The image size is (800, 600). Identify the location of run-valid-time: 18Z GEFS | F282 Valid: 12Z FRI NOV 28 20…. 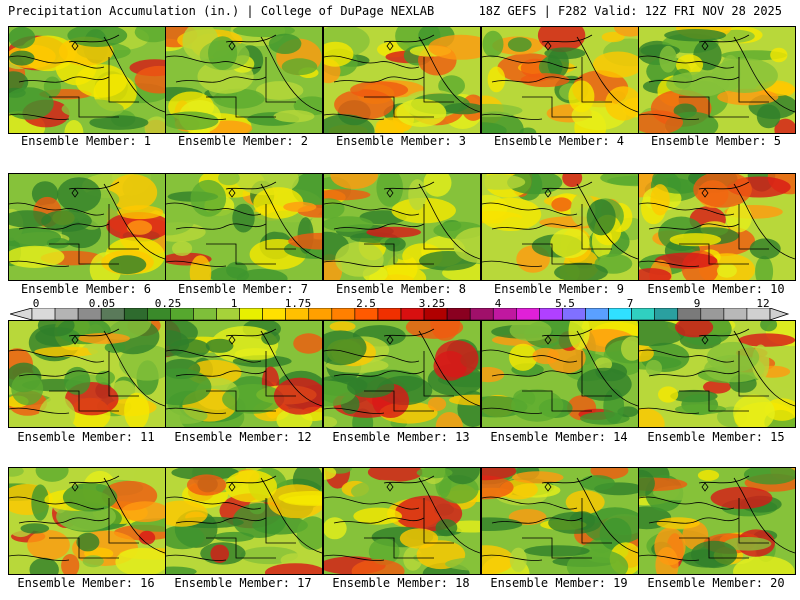
(630, 11).